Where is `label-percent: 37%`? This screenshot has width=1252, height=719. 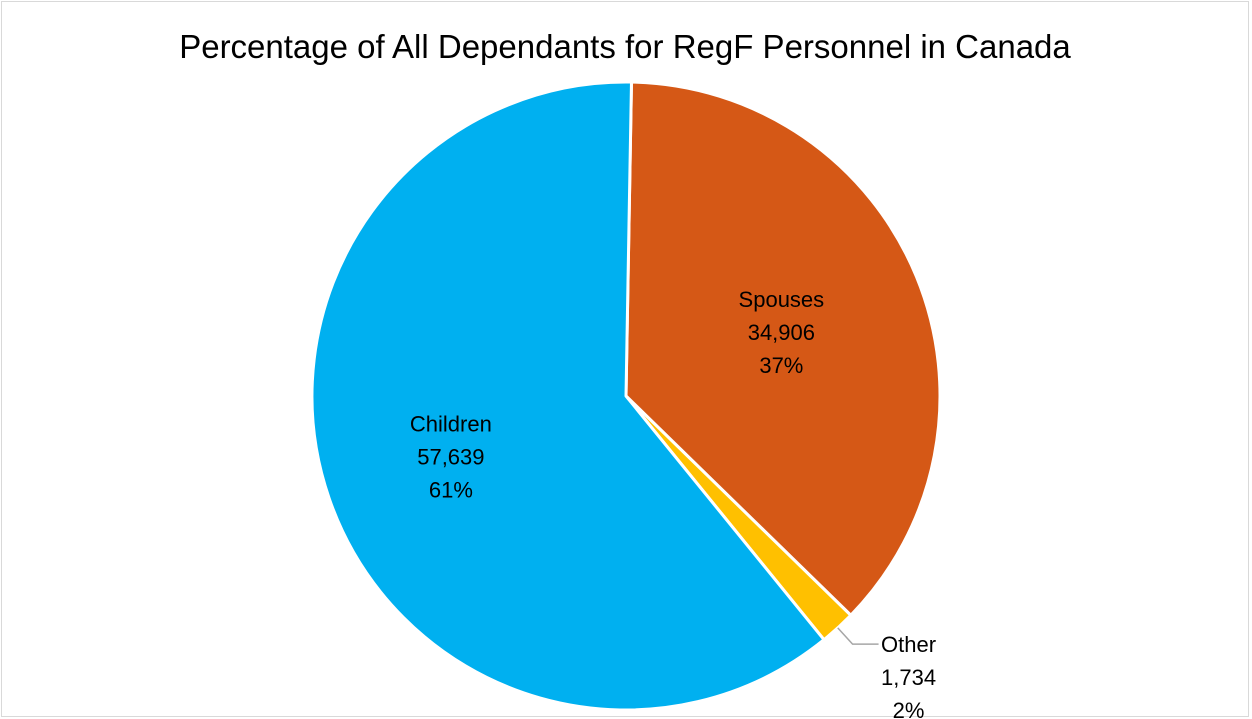
label-percent: 37% is located at coordinates (781, 365).